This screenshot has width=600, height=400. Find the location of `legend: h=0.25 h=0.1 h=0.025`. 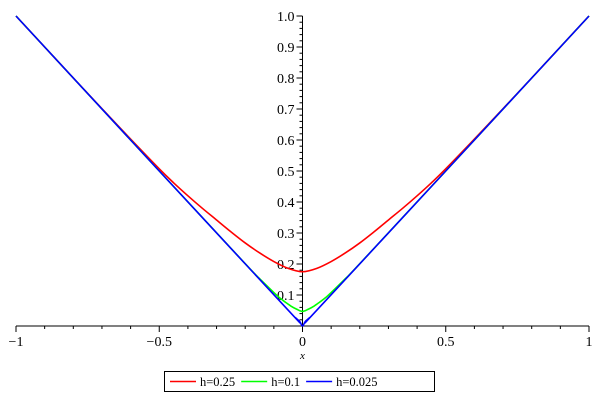

legend: h=0.25 h=0.1 h=0.025 is located at coordinates (299, 381).